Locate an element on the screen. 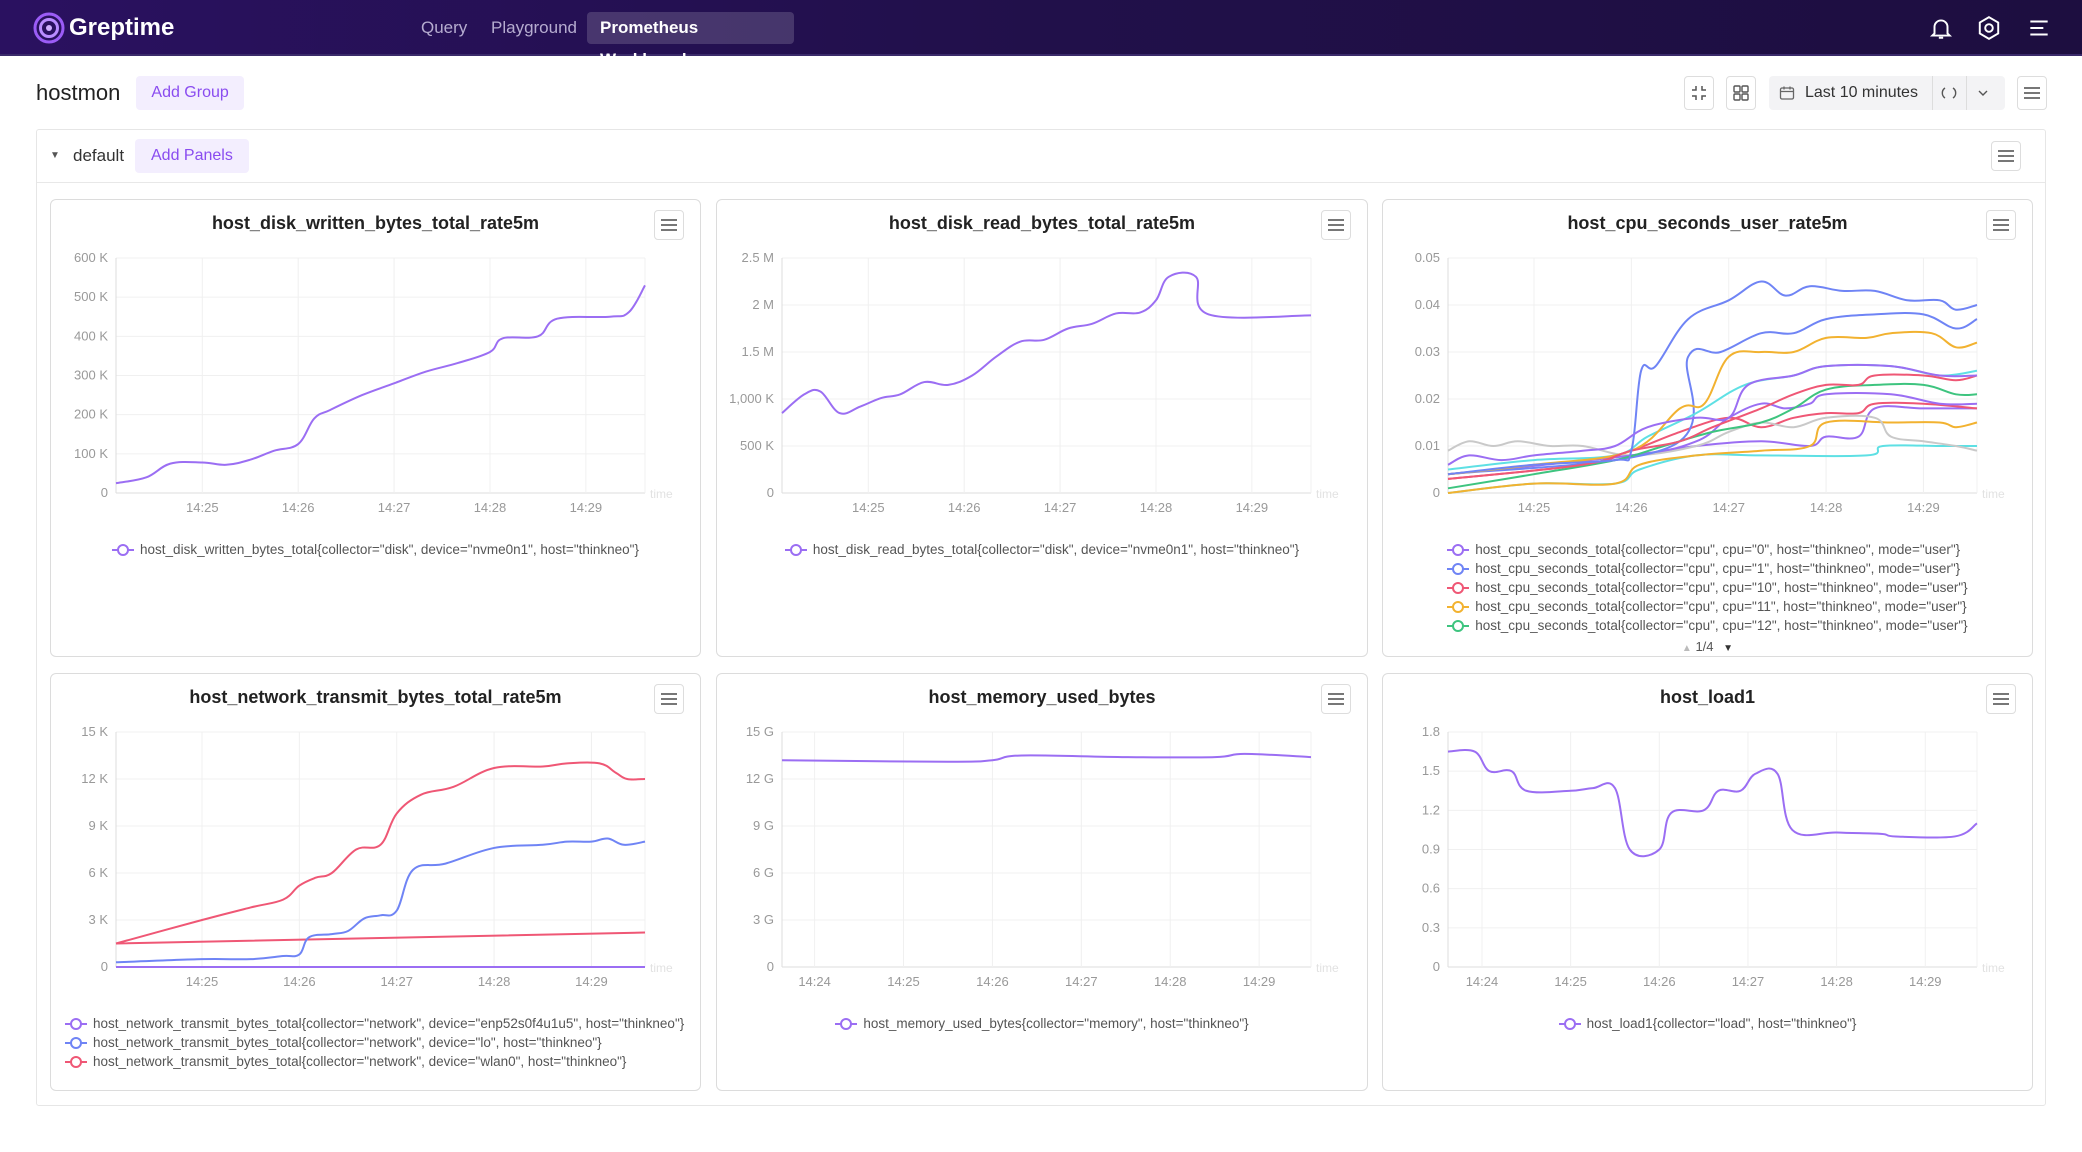 Image resolution: width=2082 pixels, height=1152 pixels. hamburger-icon is located at coordinates (2006, 156).